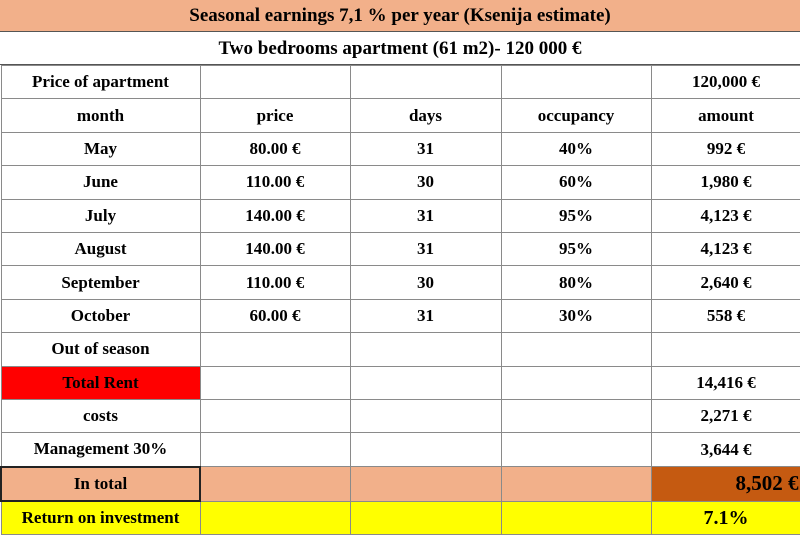  What do you see at coordinates (100, 382) in the screenshot?
I see `total-rent-label: Total Rent` at bounding box center [100, 382].